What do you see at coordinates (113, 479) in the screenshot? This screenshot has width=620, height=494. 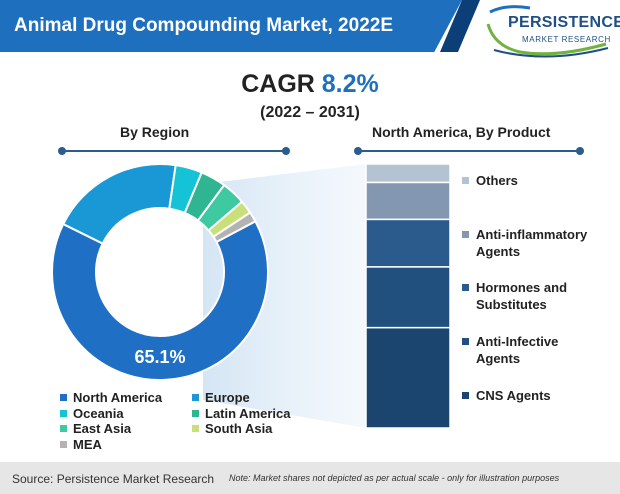 I see `footer-source: Source: Persistence Market Research` at bounding box center [113, 479].